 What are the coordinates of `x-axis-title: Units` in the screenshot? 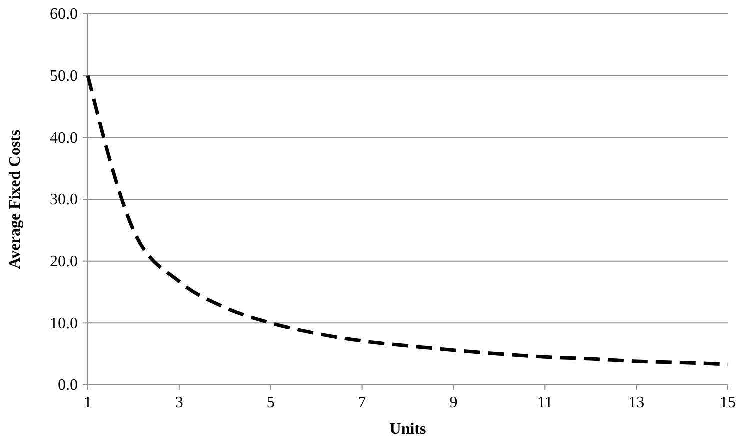 It's located at (408, 429).